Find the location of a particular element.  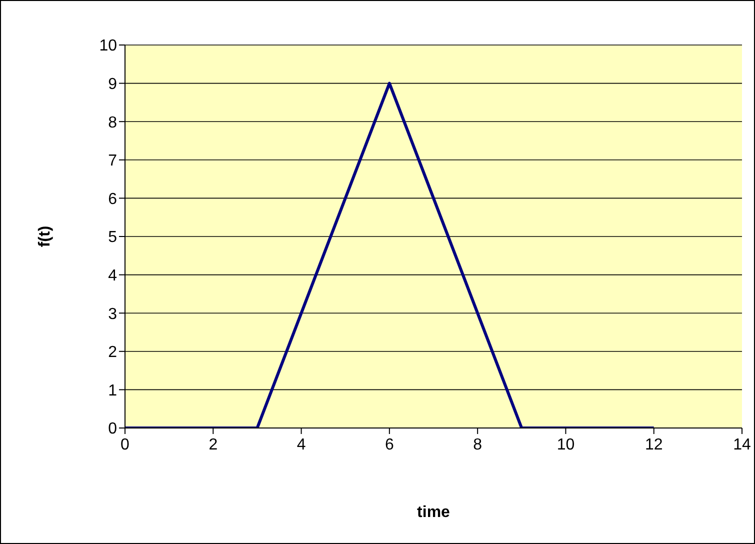

x-axis-title: time is located at coordinates (433, 512).